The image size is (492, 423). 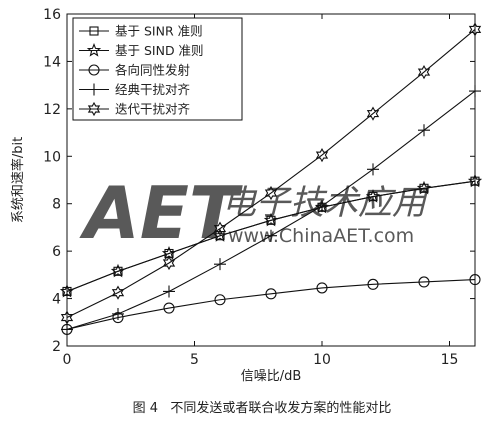 What do you see at coordinates (52, 110) in the screenshot?
I see `y-tick-label: 12` at bounding box center [52, 110].